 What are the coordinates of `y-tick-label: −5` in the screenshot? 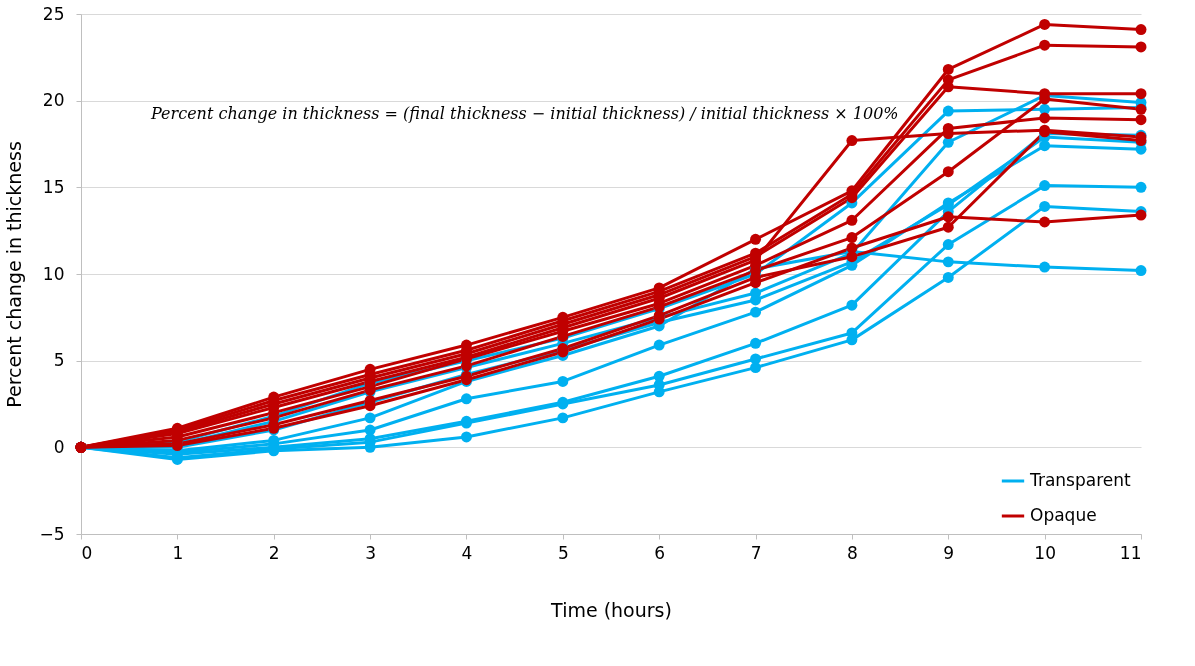 It's located at (52, 533).